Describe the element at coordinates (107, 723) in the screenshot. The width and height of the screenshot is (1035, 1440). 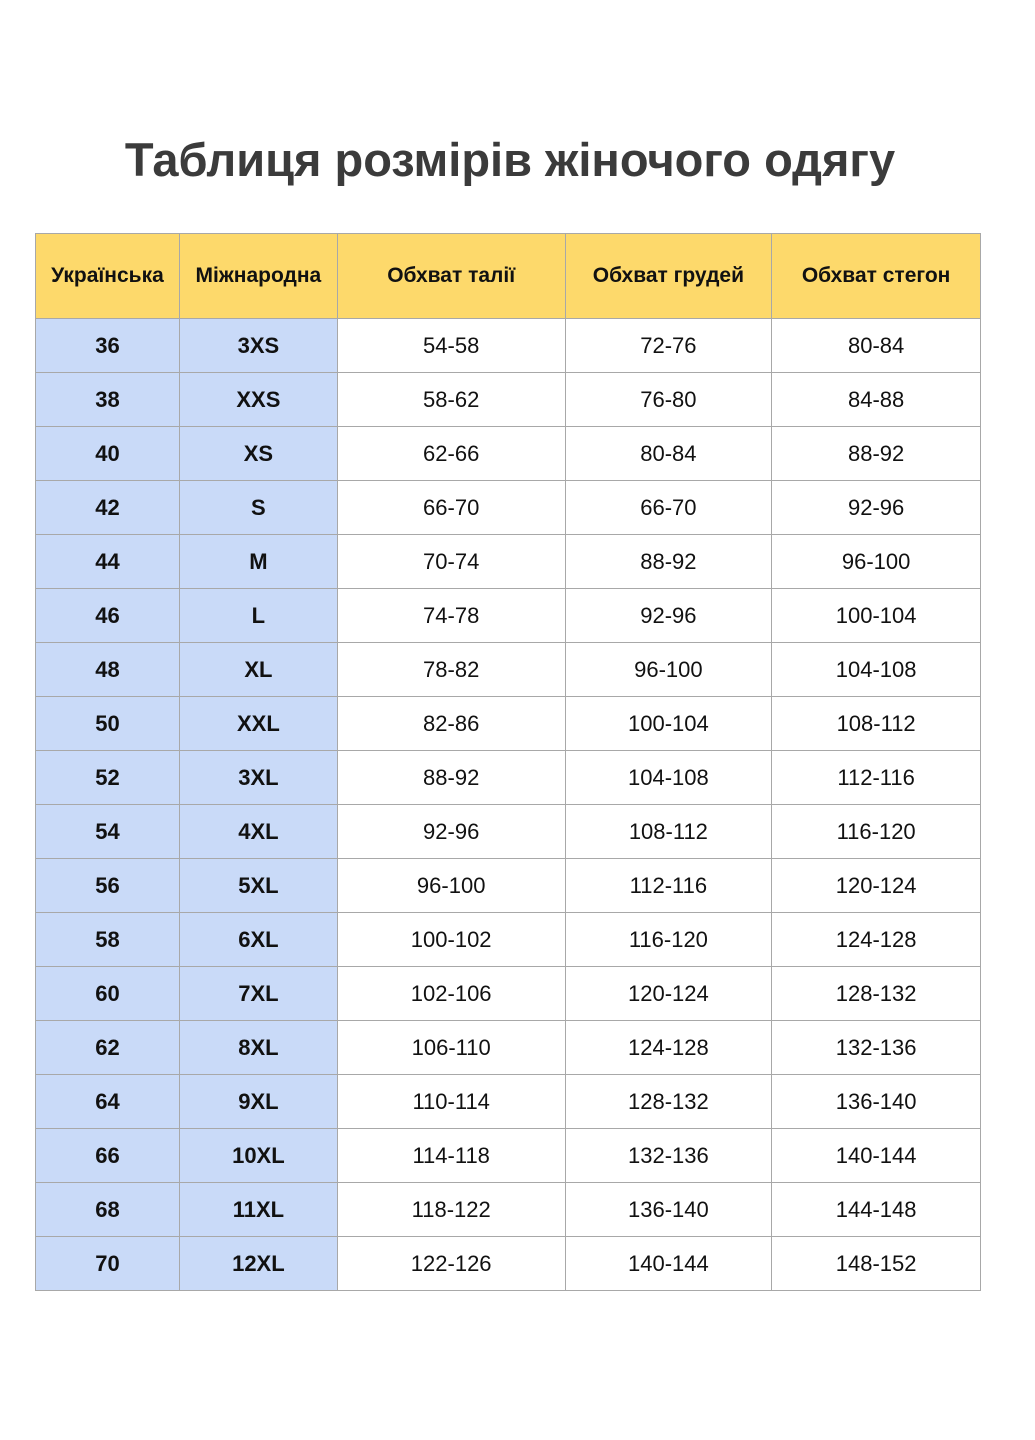
I see `ukrainian-size-cell: 50` at that location.